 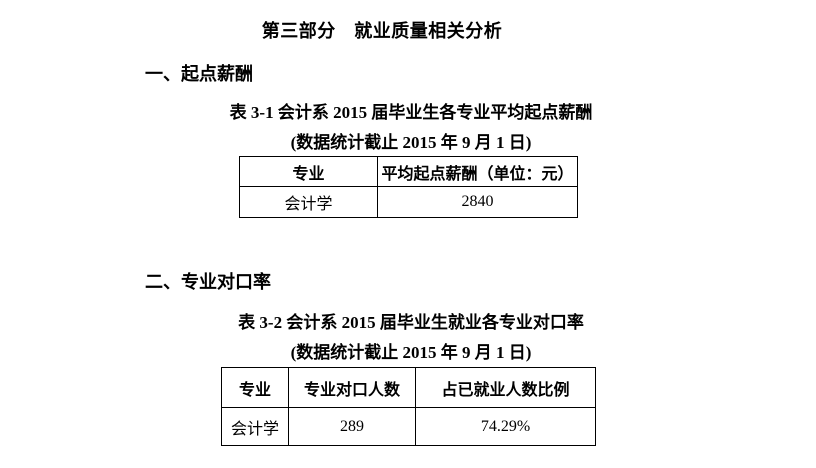 I want to click on table-3-2-caption: 表 3-2 会计系 2015 届毕业生就业各专业对口率, so click(x=411, y=322).